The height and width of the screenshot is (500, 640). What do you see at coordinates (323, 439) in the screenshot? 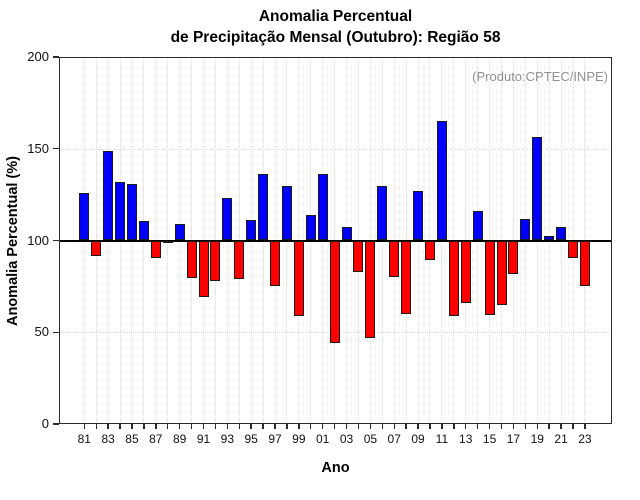
I see `x-tick-label: 01` at bounding box center [323, 439].